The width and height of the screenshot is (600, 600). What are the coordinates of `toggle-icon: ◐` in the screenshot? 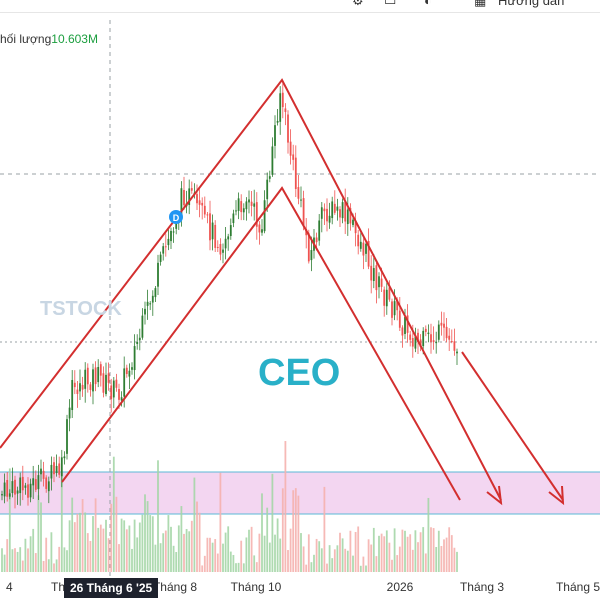 It's located at (428, 4).